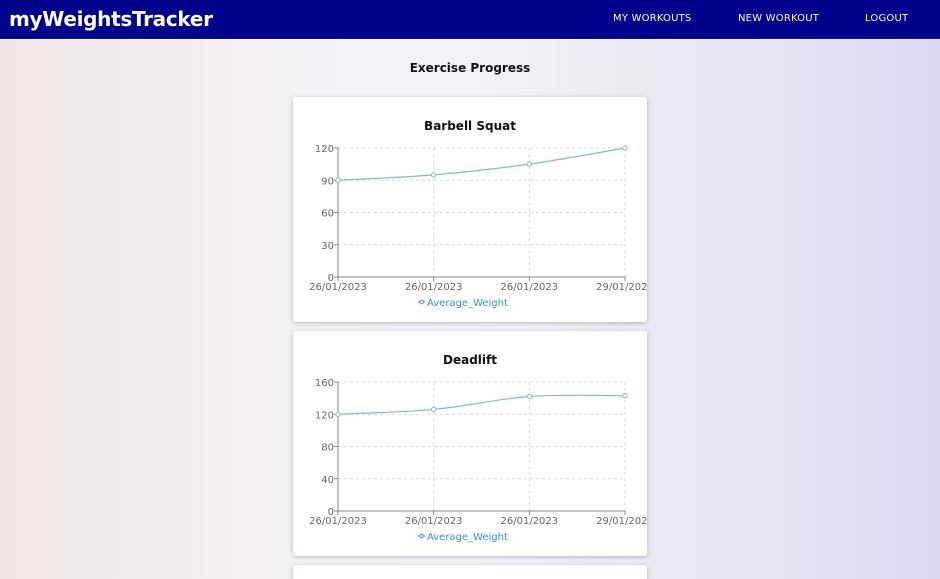 The image size is (940, 579). I want to click on y-tick-label: 160, so click(324, 383).